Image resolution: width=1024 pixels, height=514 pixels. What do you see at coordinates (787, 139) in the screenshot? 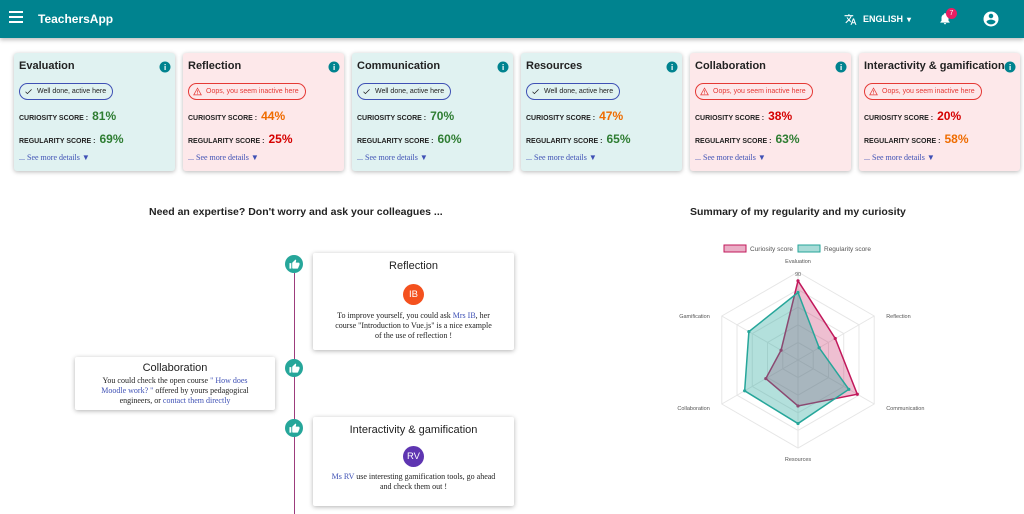
I see `regularity-score: 63%` at bounding box center [787, 139].